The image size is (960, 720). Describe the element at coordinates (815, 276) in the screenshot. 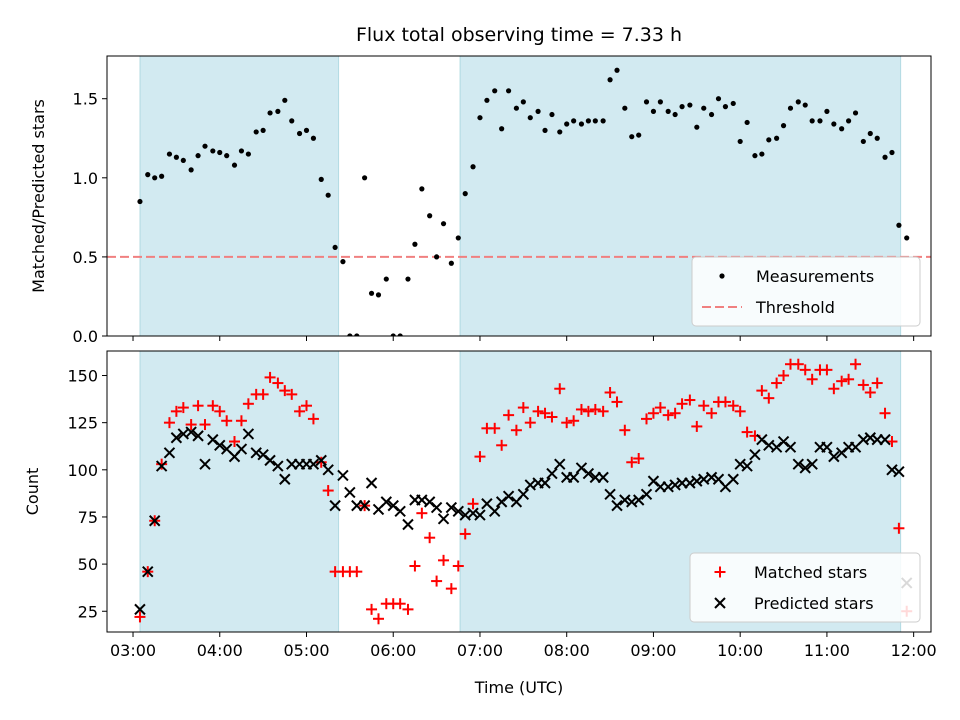

I see `ratio-legend-label-0: Measurements` at that location.